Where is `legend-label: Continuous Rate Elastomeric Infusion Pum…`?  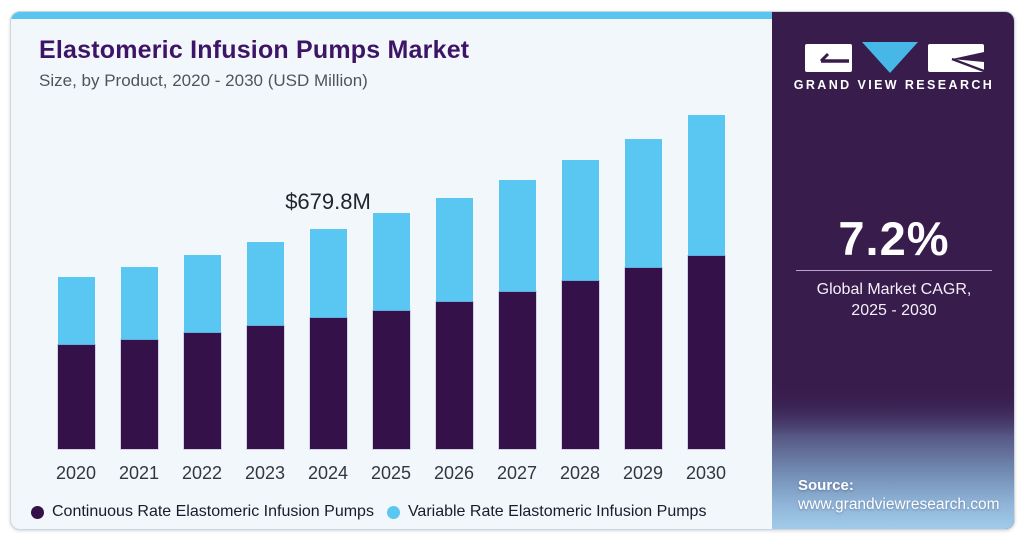
legend-label: Continuous Rate Elastomeric Infusion Pum… is located at coordinates (213, 511).